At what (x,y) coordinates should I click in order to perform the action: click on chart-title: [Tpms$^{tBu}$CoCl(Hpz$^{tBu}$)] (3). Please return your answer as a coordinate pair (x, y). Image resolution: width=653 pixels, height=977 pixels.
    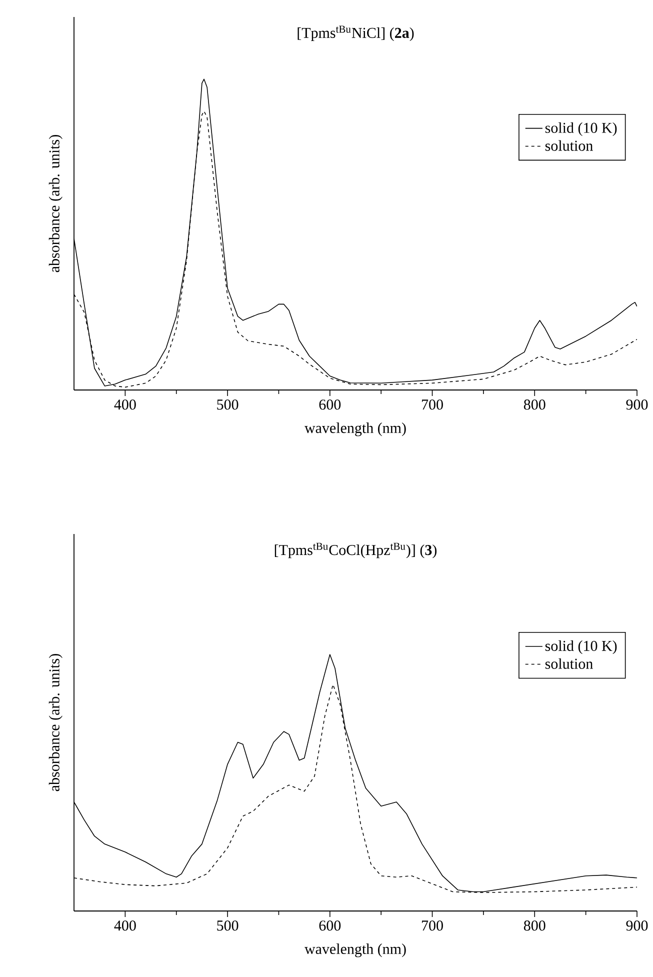
    Looking at the image, I should click on (355, 550).